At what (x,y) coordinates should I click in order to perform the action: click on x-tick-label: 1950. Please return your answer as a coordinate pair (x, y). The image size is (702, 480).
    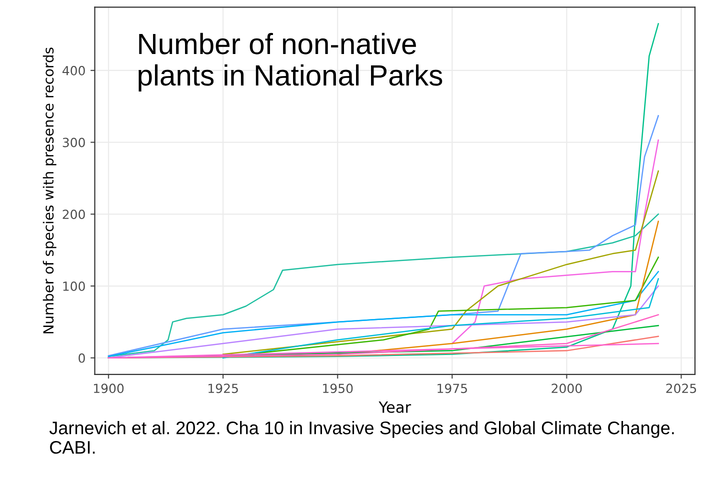
    Looking at the image, I should click on (338, 389).